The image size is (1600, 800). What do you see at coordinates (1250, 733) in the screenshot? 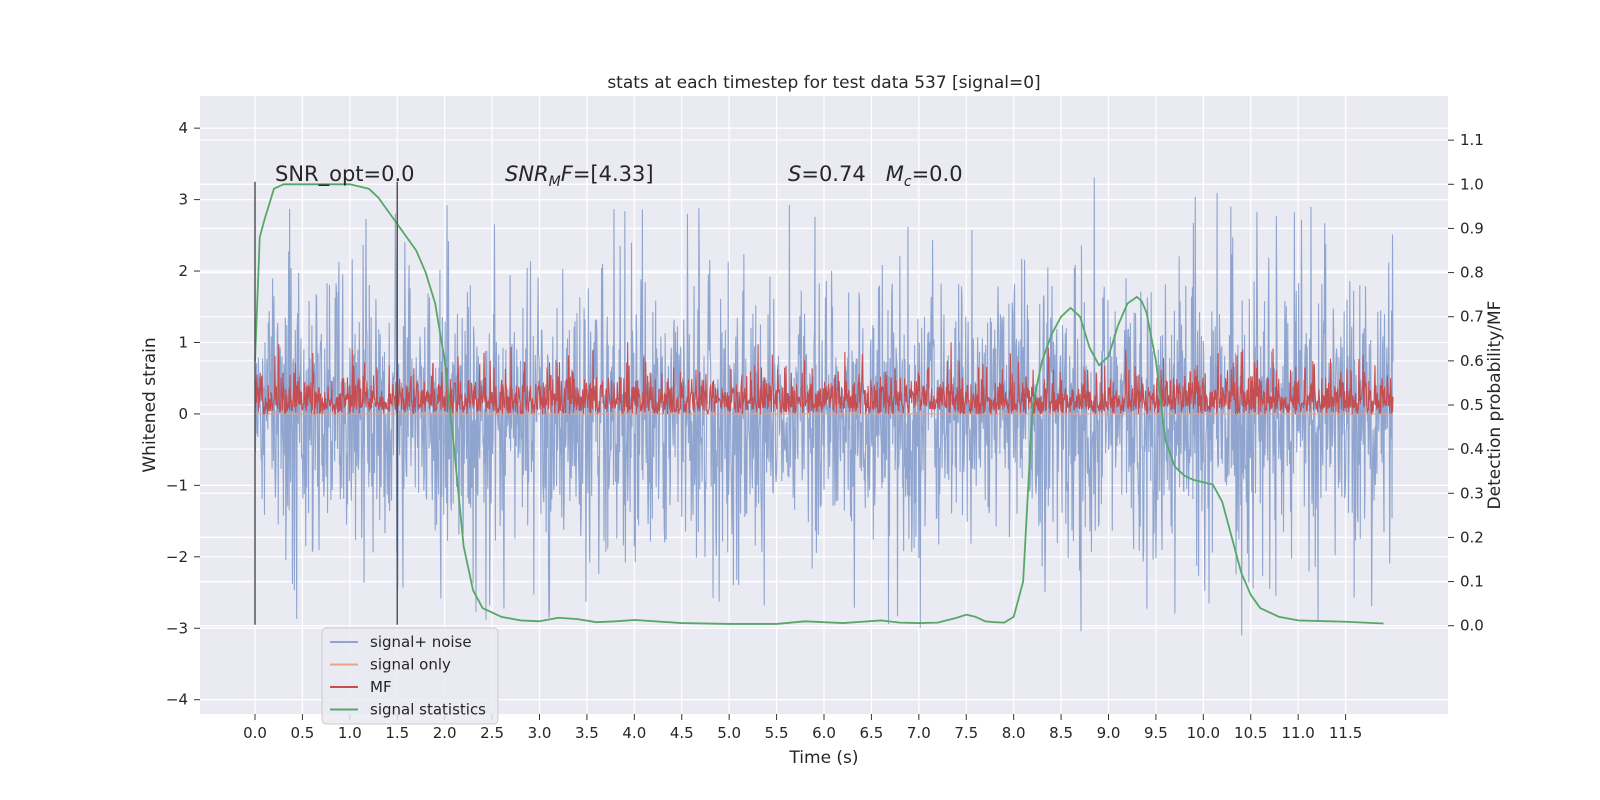
I see `x-tick-label: 10.5` at bounding box center [1250, 733].